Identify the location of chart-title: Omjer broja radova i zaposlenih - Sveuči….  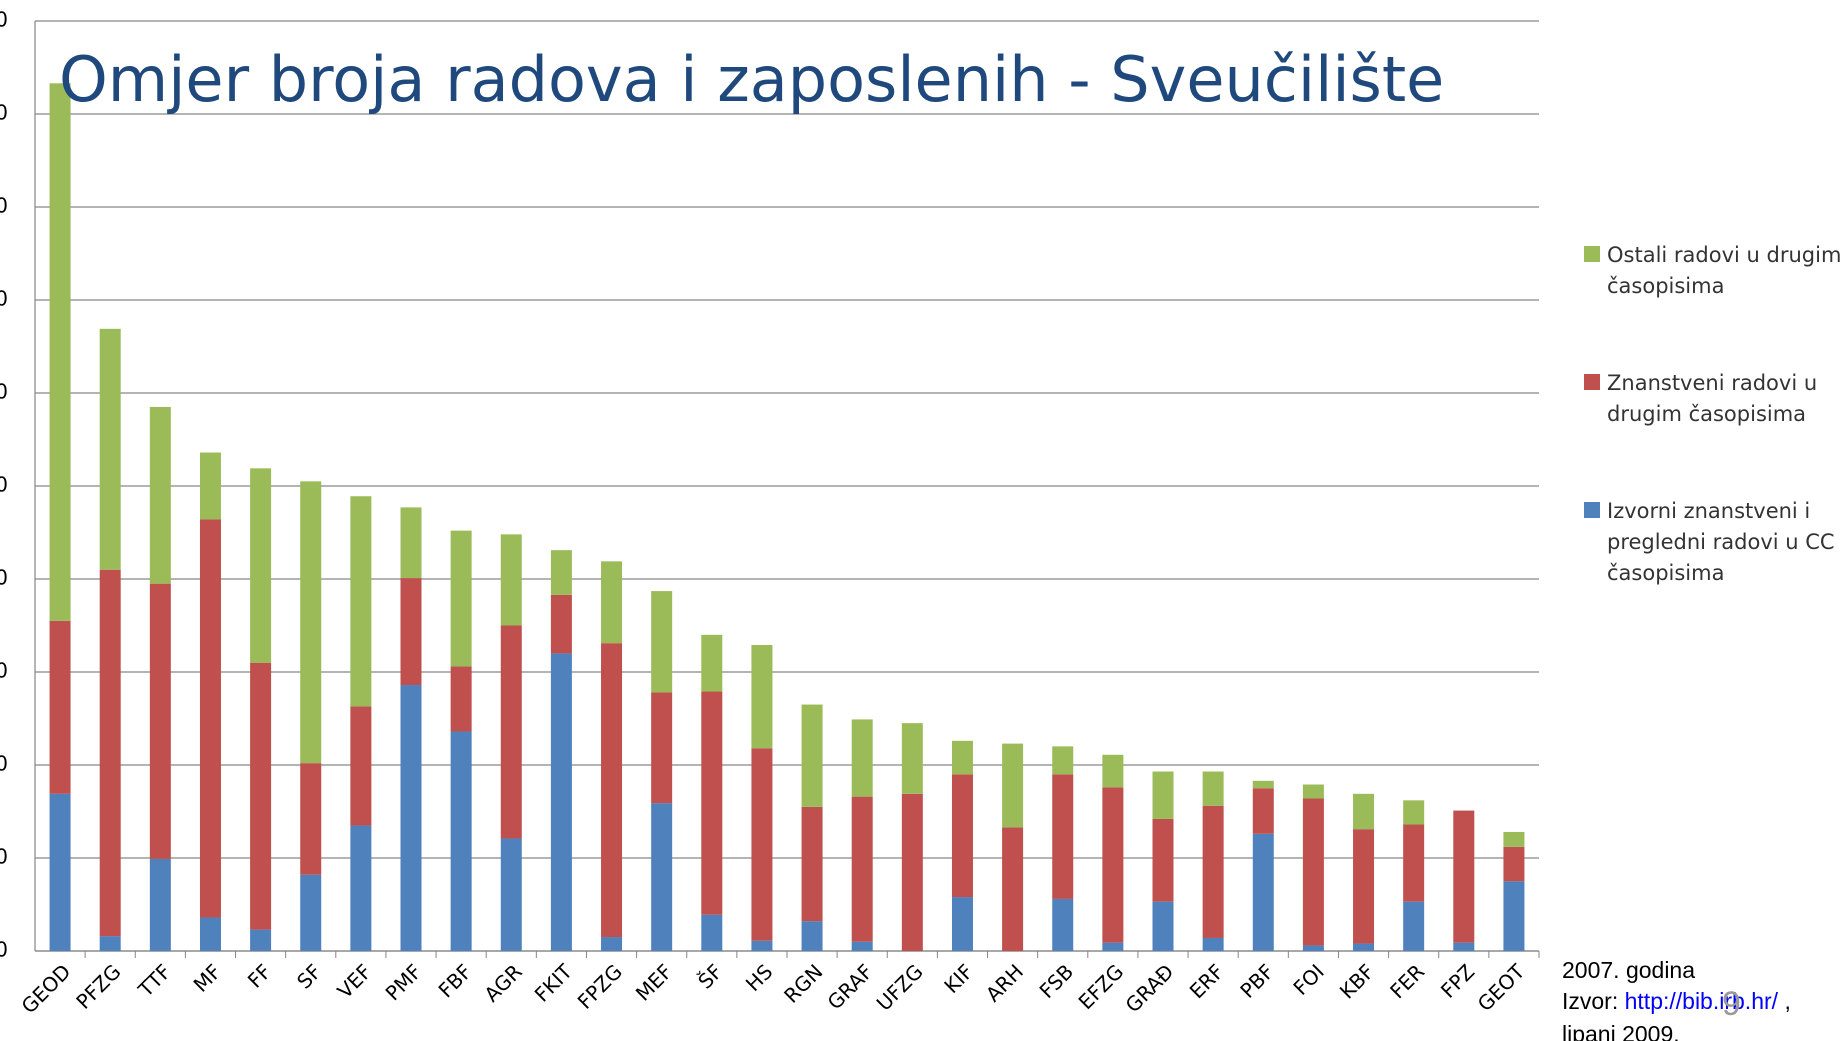
(751, 79).